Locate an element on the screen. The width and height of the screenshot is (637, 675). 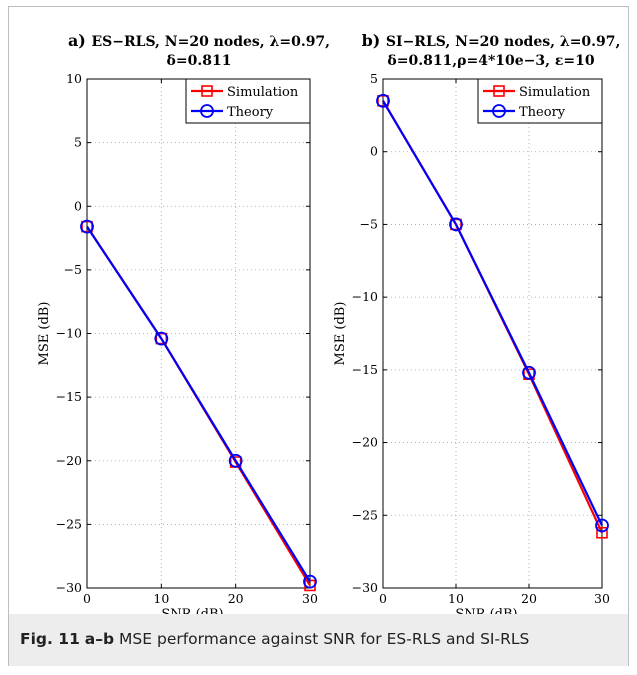
y-tick-label: 10 is located at coordinates (74, 78).